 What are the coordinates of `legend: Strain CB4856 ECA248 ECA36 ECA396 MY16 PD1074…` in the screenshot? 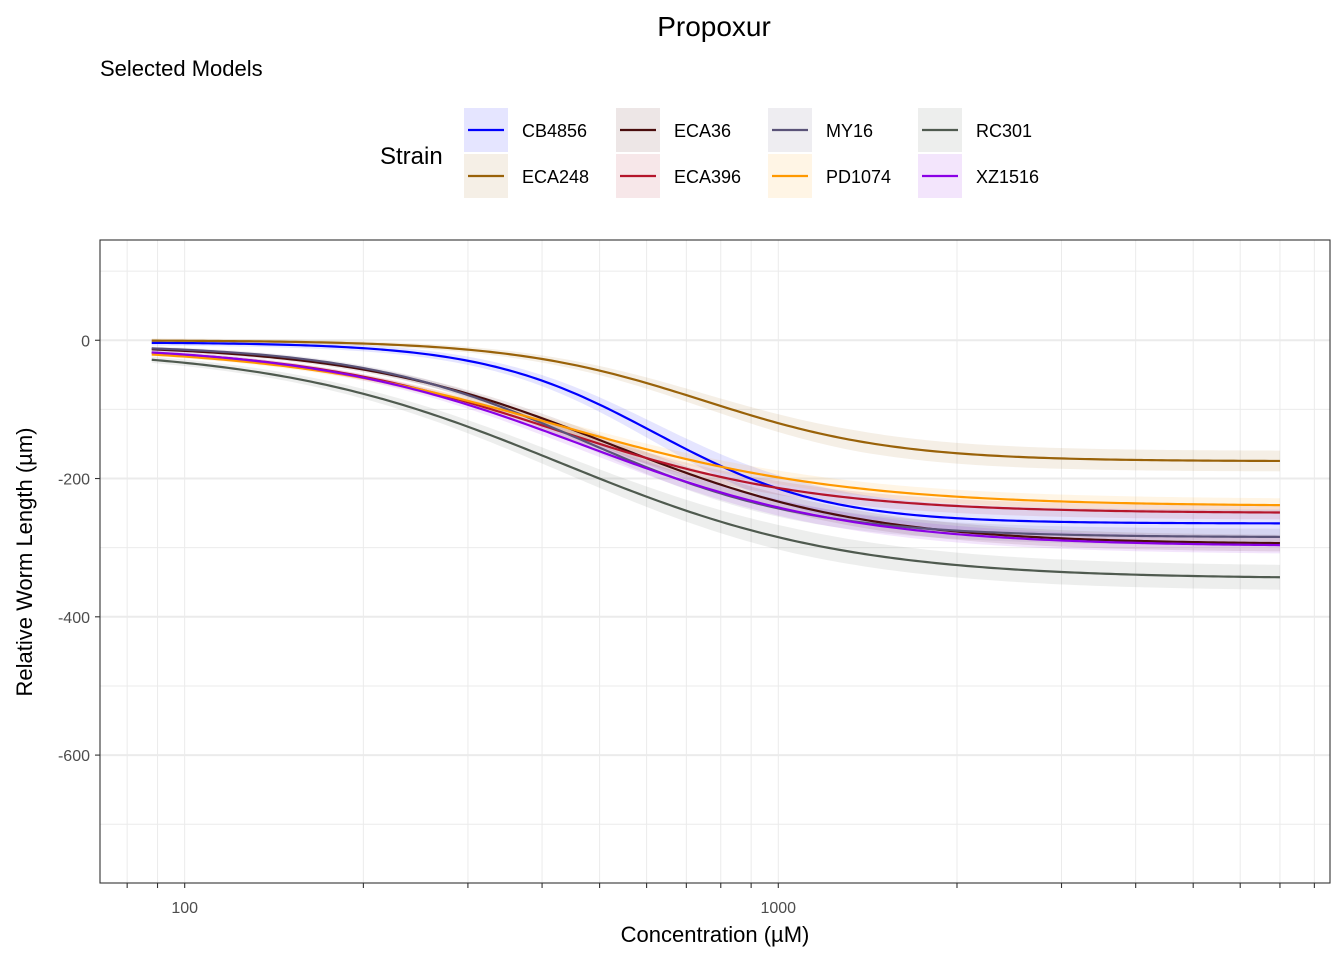 It's located at (709, 153).